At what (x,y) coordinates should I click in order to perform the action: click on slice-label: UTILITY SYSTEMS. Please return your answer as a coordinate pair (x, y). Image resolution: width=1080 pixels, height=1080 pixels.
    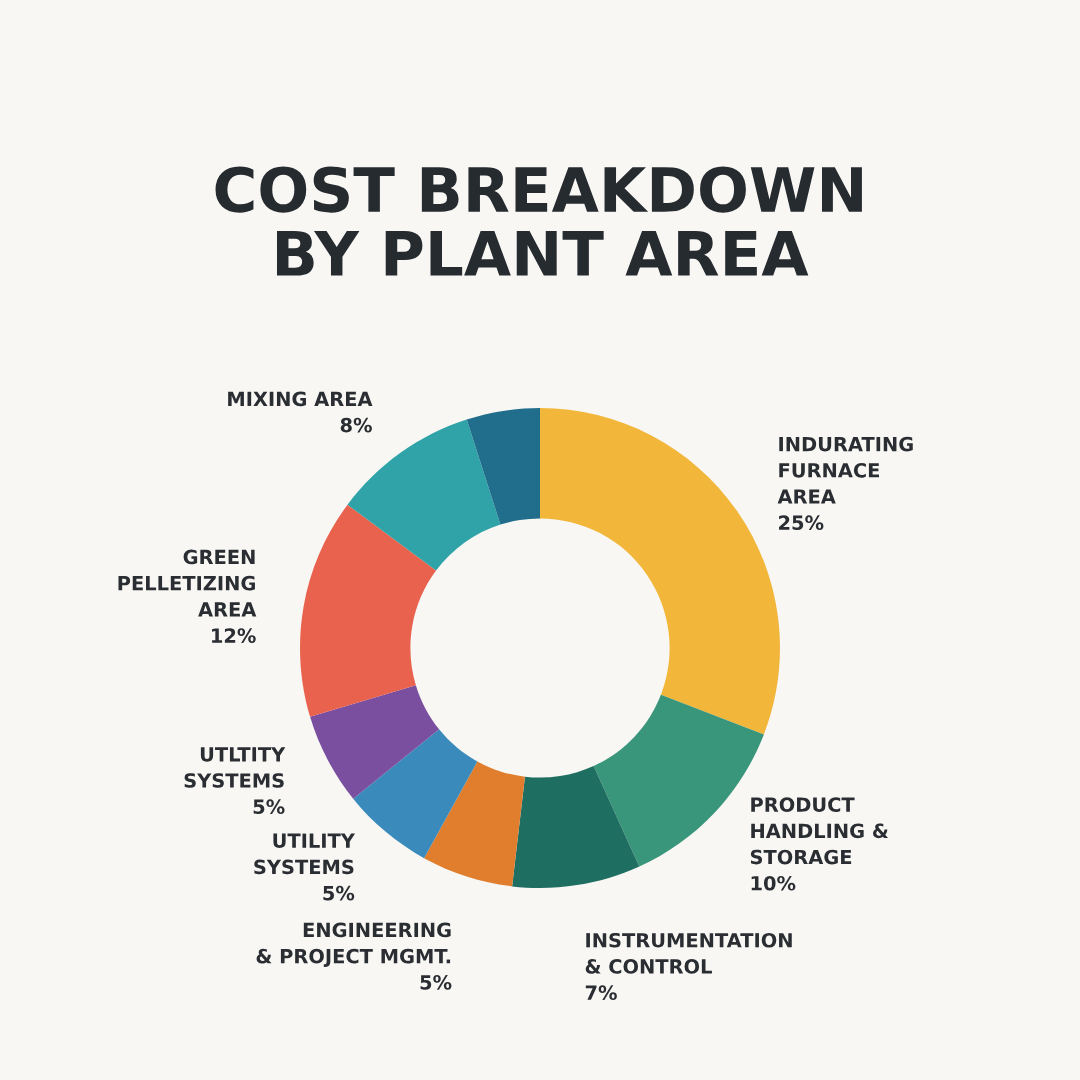
    Looking at the image, I should click on (305, 854).